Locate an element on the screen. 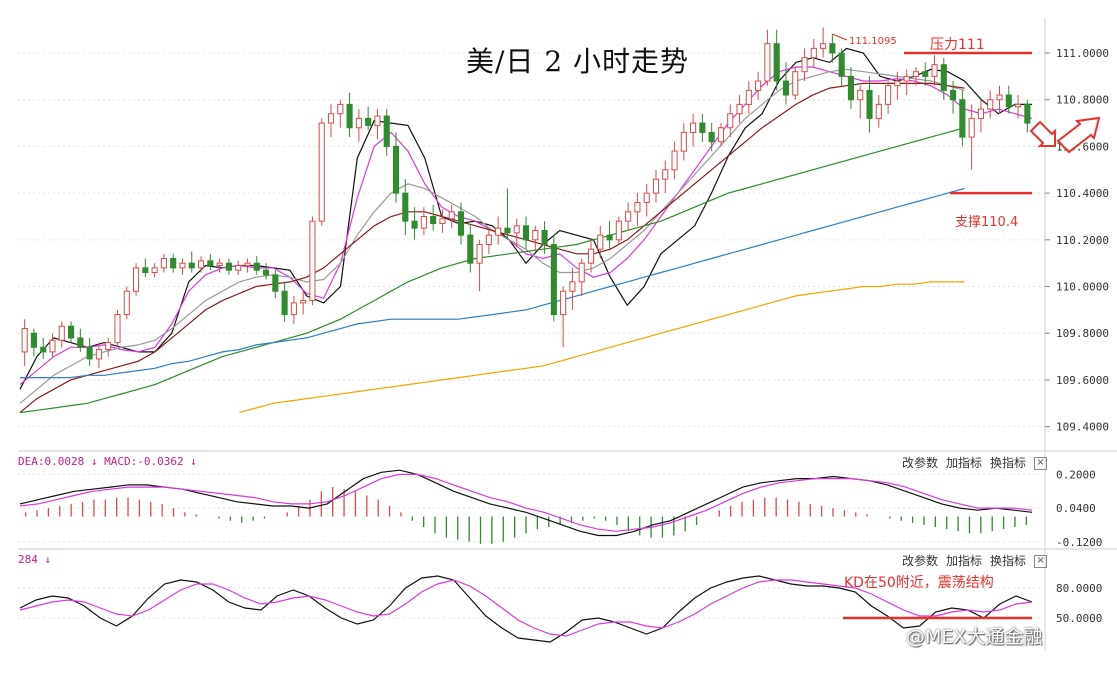 The height and width of the screenshot is (682, 1117). kd-lines is located at coordinates (526, 609).